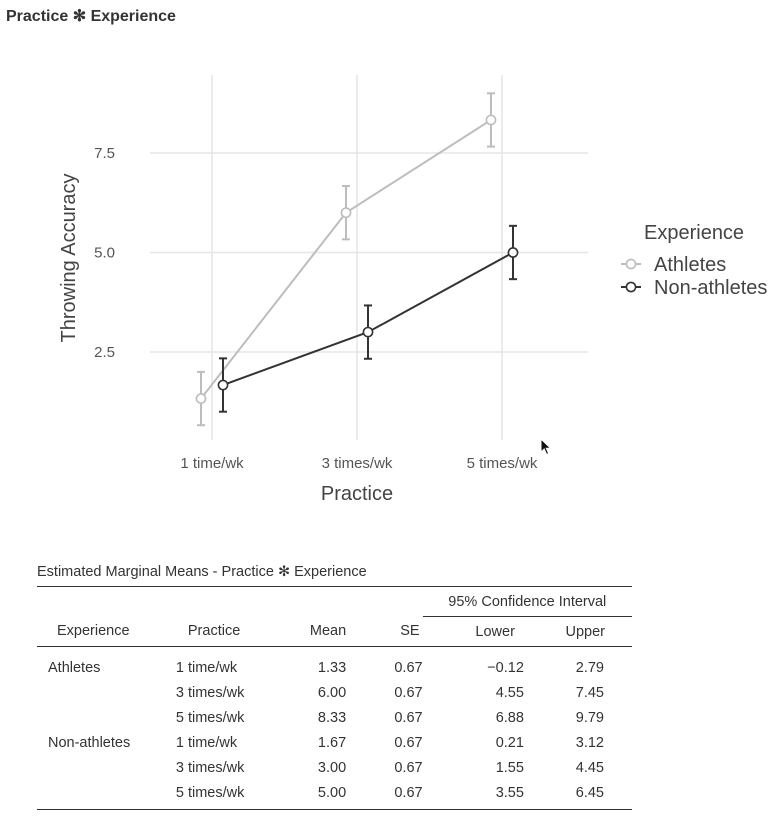 This screenshot has width=779, height=830. I want to click on column-header: Upper, so click(577, 631).